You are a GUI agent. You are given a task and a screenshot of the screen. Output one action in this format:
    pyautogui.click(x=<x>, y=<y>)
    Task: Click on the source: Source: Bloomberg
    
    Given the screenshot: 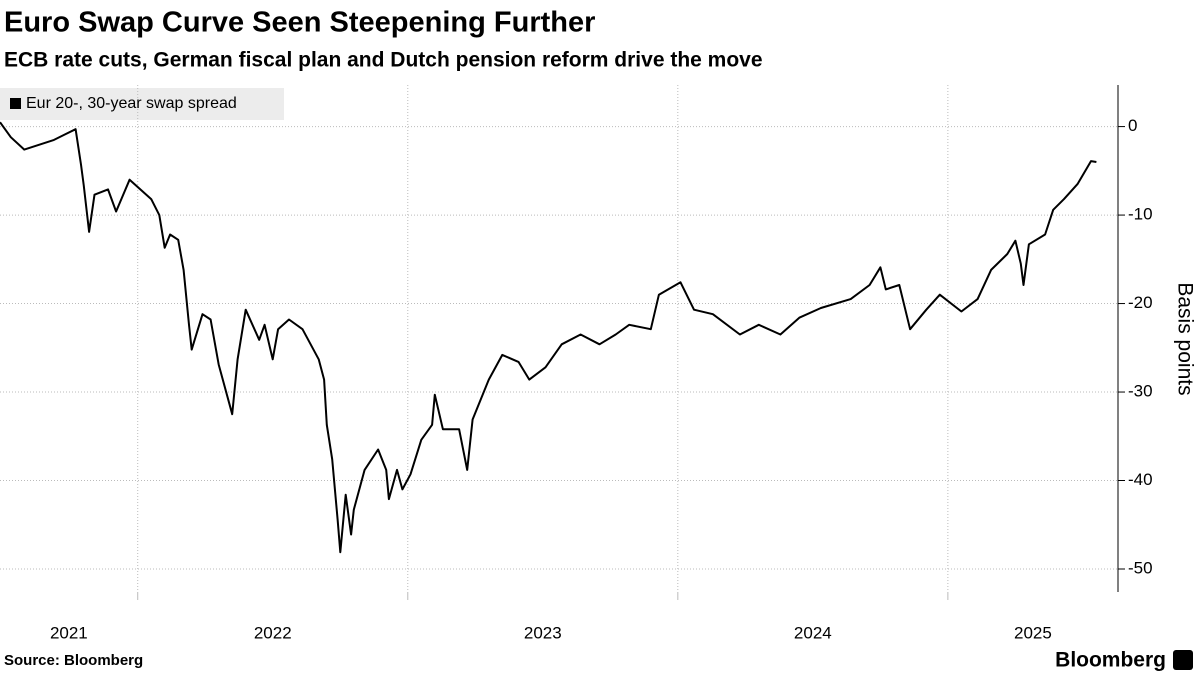 What is the action you would take?
    pyautogui.click(x=73, y=660)
    